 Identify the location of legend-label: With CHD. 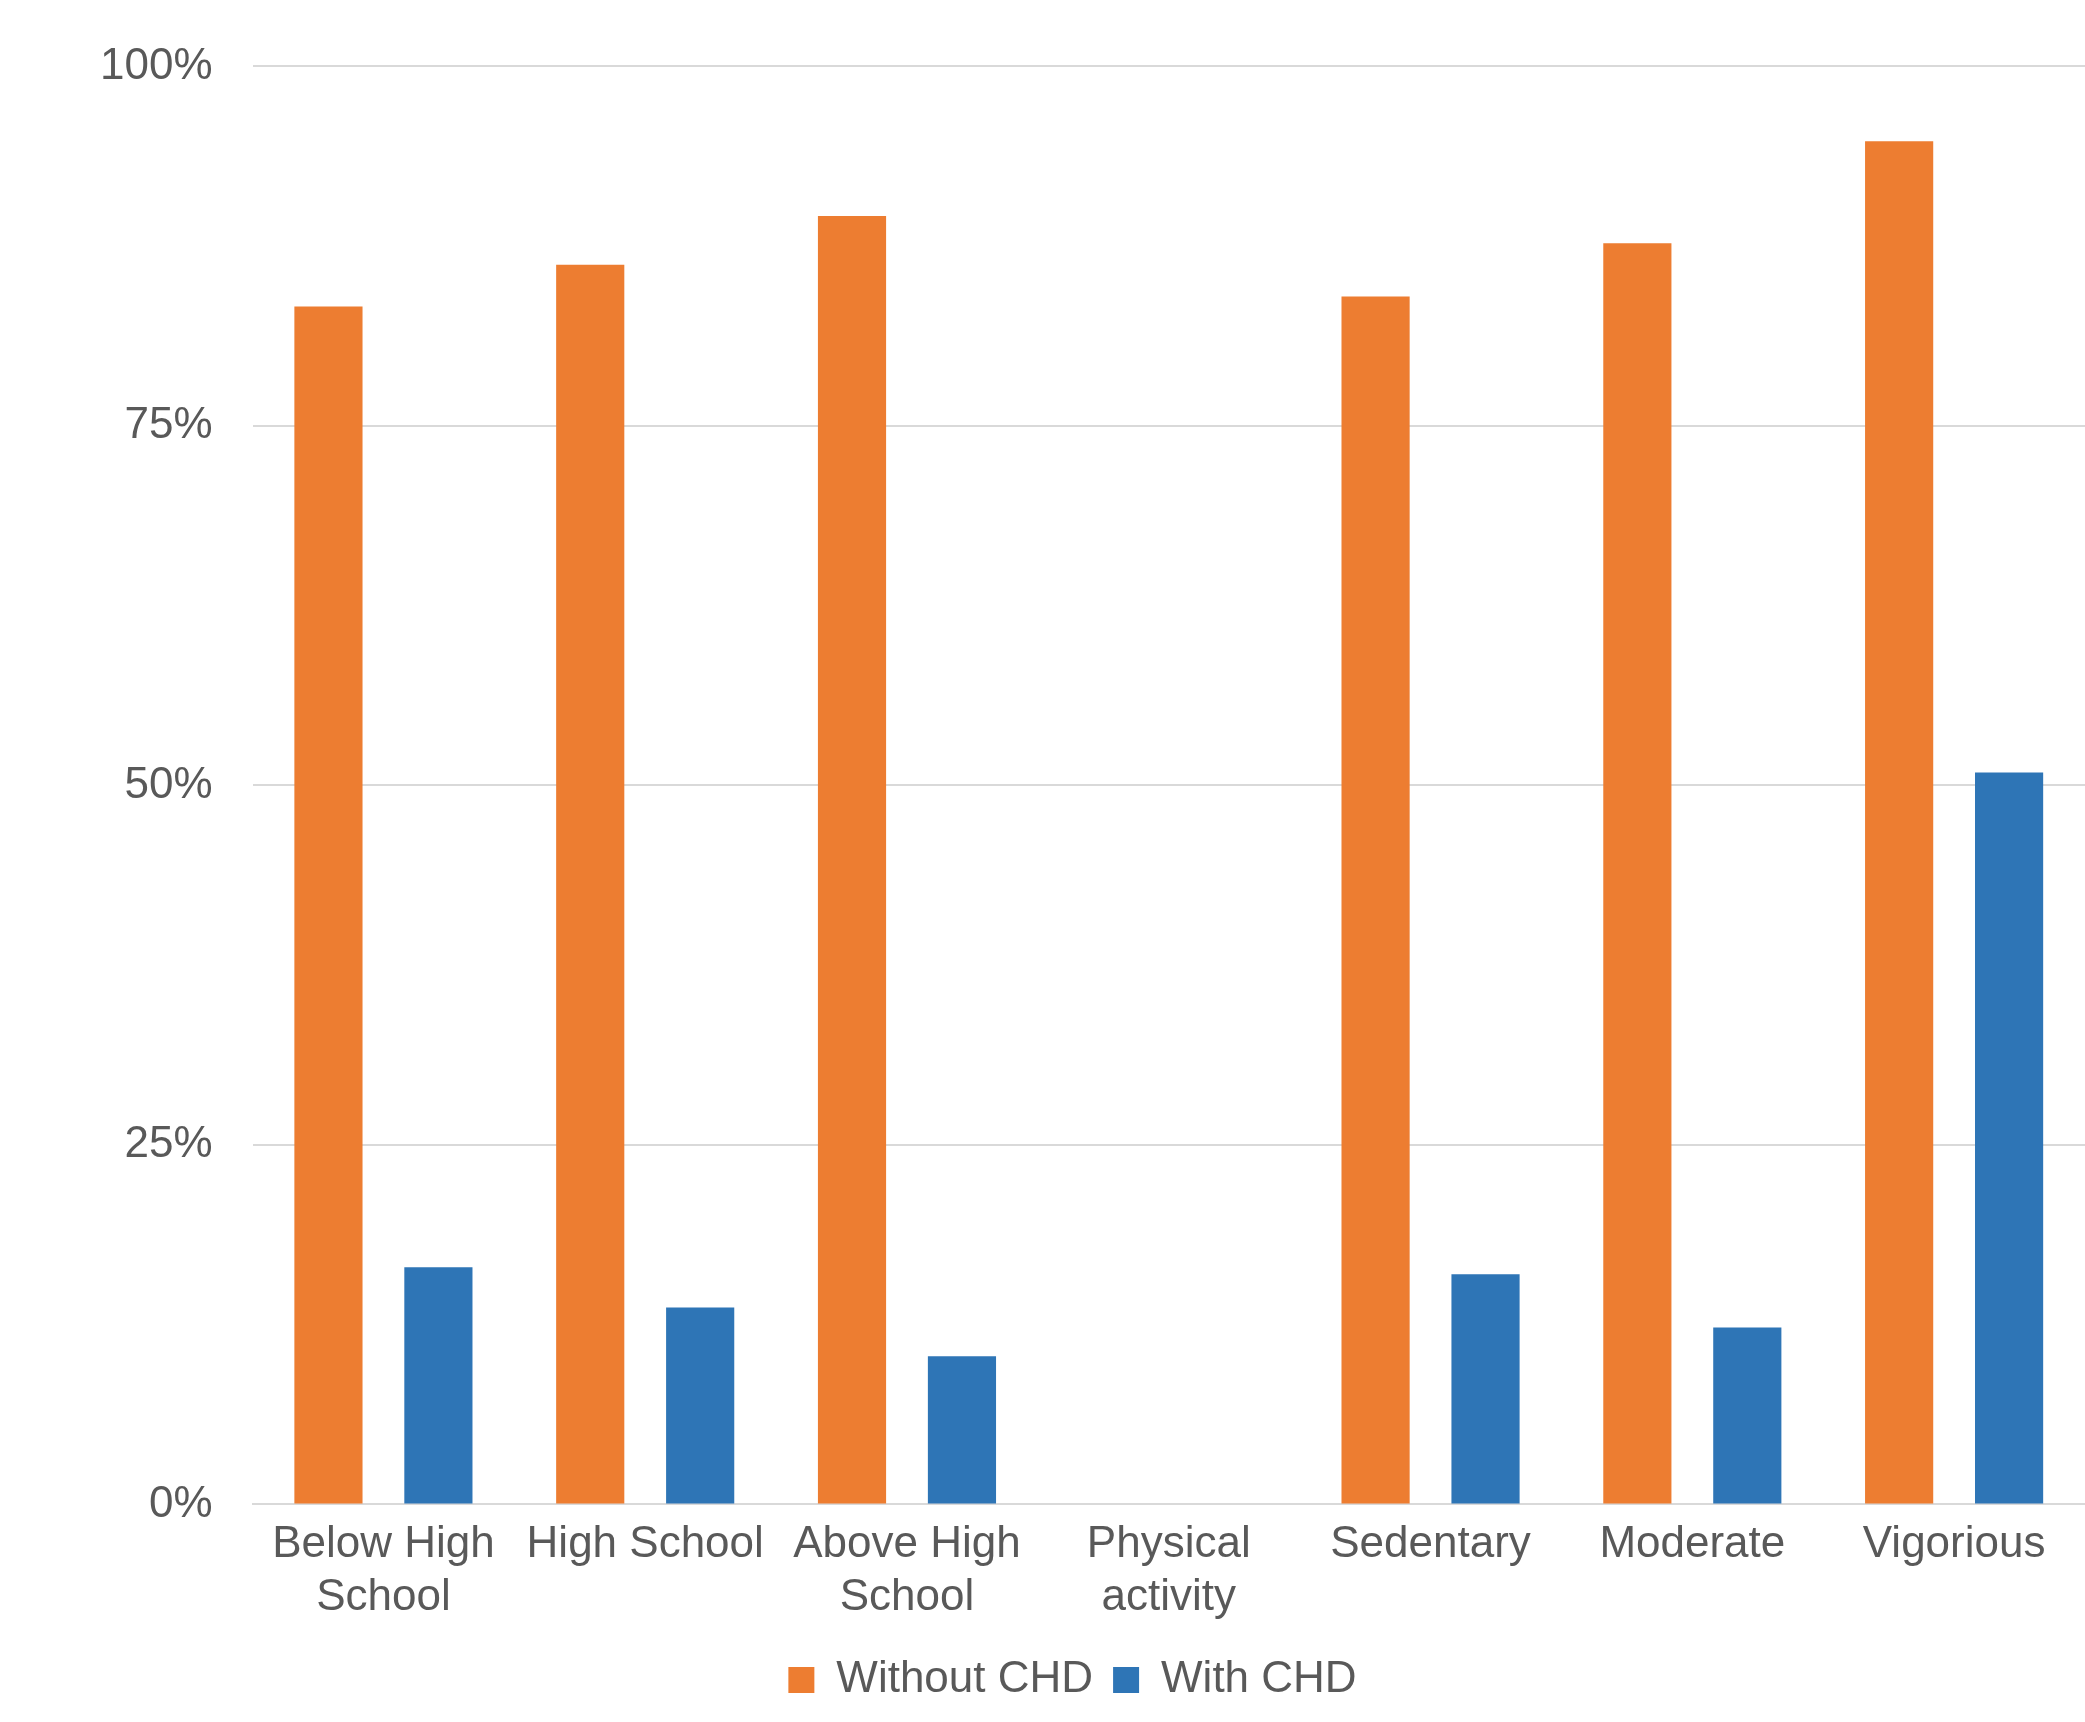
(1259, 1677).